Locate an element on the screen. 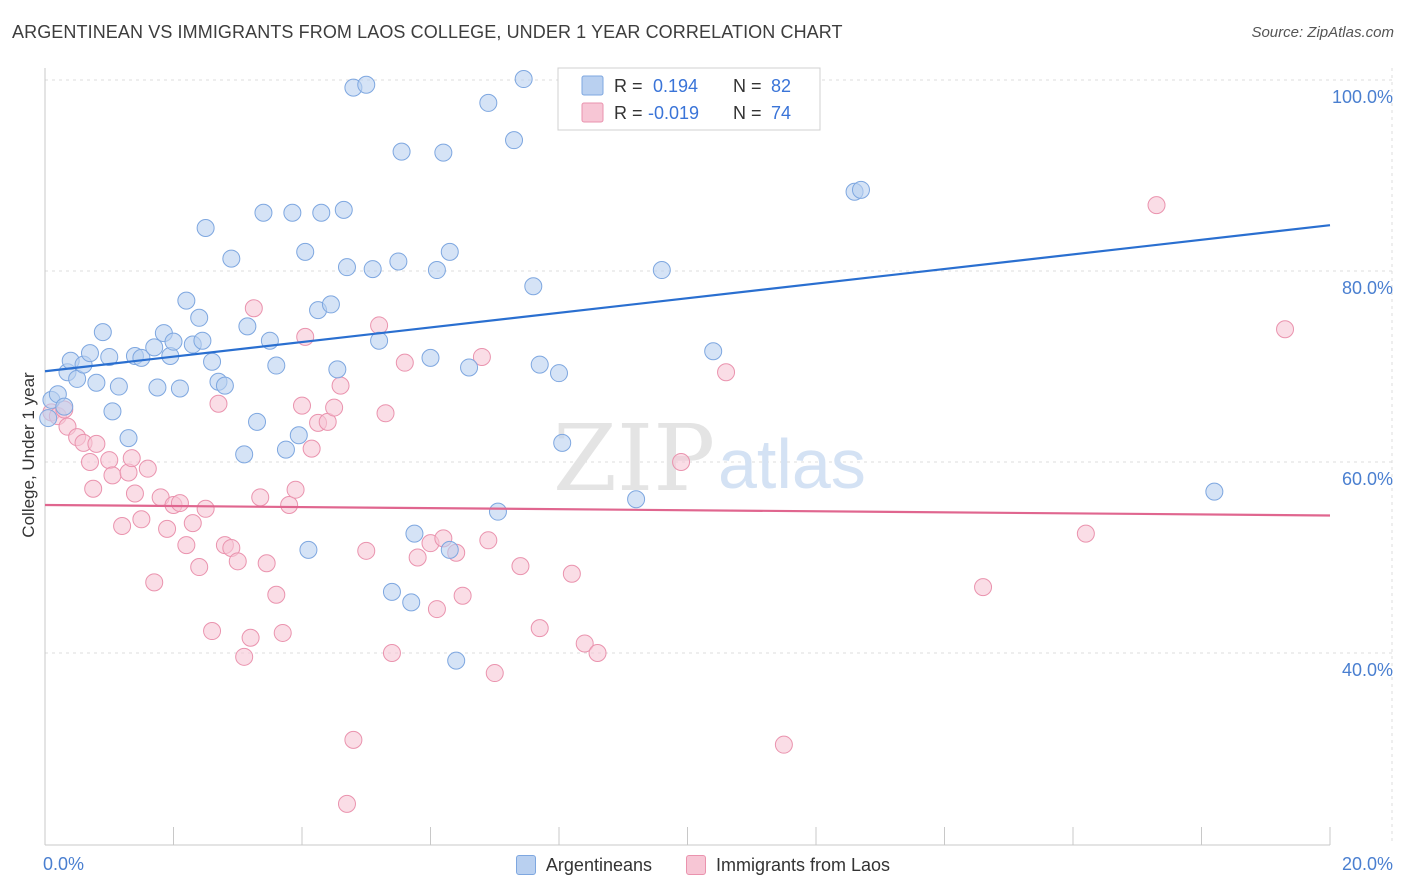 The width and height of the screenshot is (1406, 892). legend-item-laos: Immigrants from Laos is located at coordinates (788, 865).